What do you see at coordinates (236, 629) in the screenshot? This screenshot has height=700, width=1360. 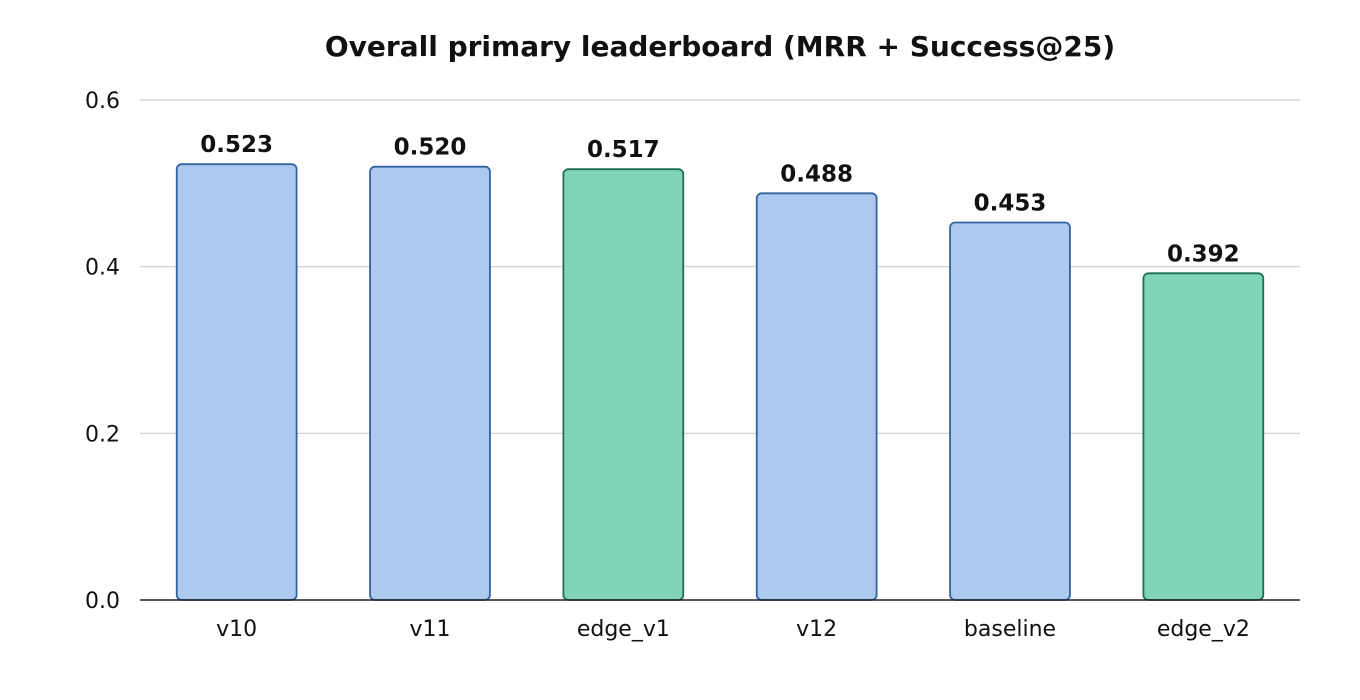 I see `x-tick-label-v10: v10` at bounding box center [236, 629].